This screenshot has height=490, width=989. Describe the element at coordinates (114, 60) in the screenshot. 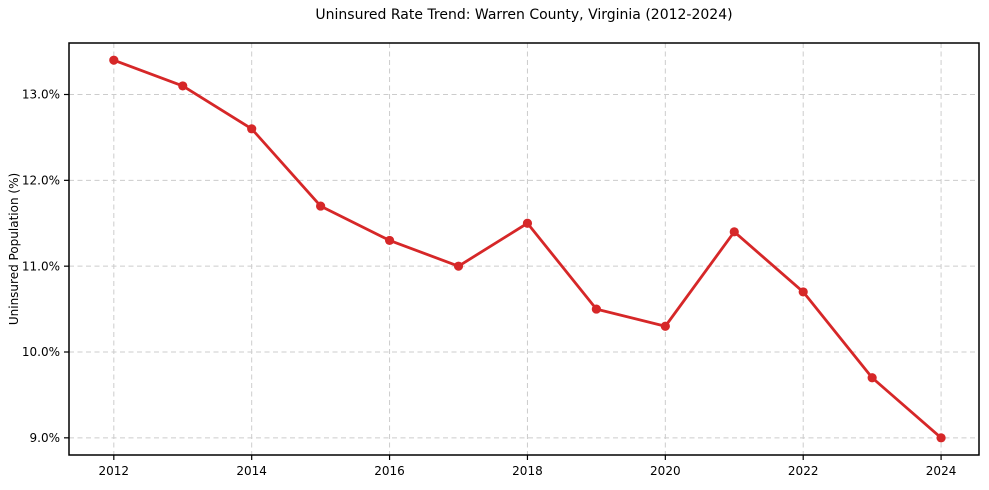

I see `data-point-2012` at that location.